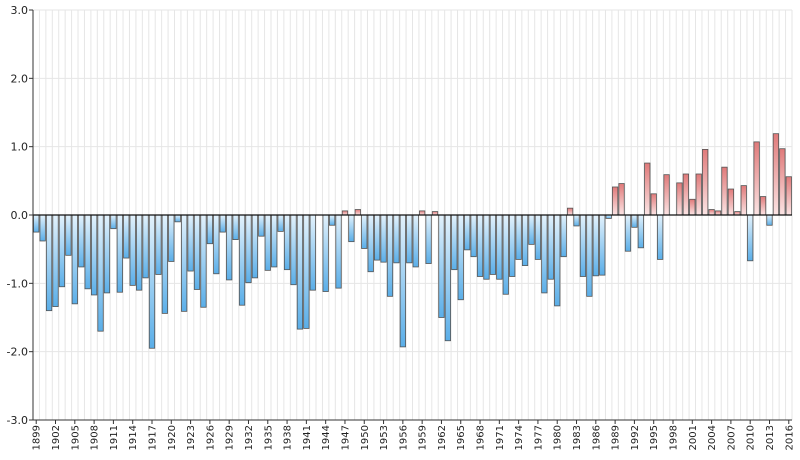  What do you see at coordinates (248, 249) in the screenshot?
I see `bar-1932` at bounding box center [248, 249].